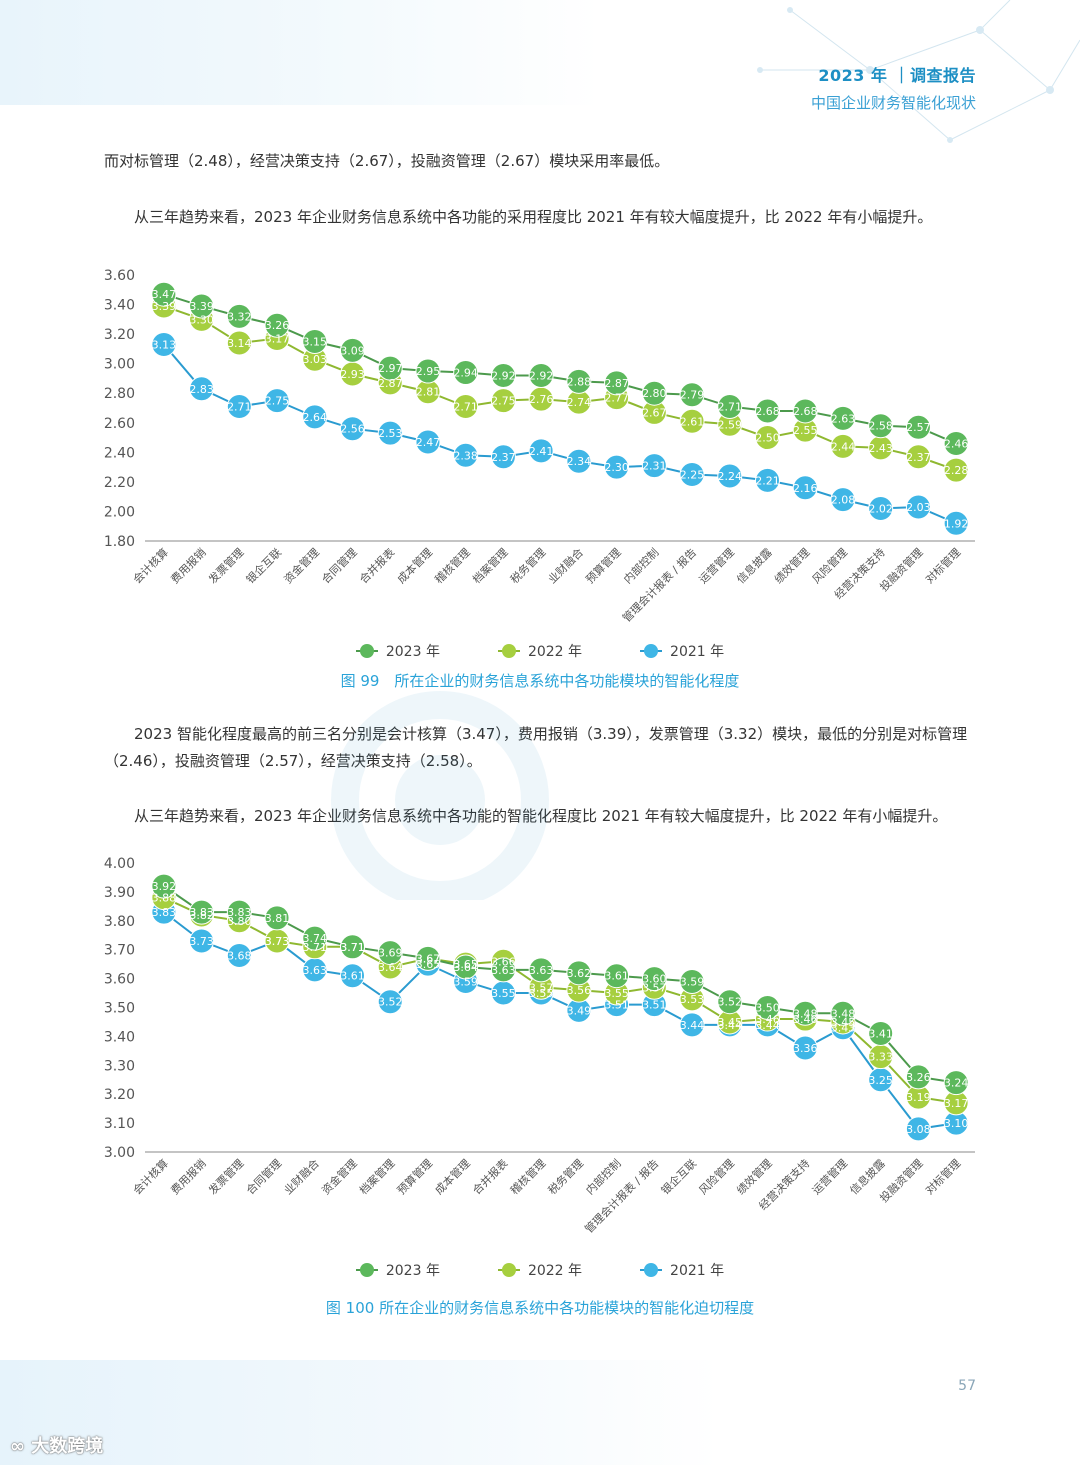 The height and width of the screenshot is (1465, 1080). What do you see at coordinates (541, 375) in the screenshot?
I see `data-label: 2.92` at bounding box center [541, 375].